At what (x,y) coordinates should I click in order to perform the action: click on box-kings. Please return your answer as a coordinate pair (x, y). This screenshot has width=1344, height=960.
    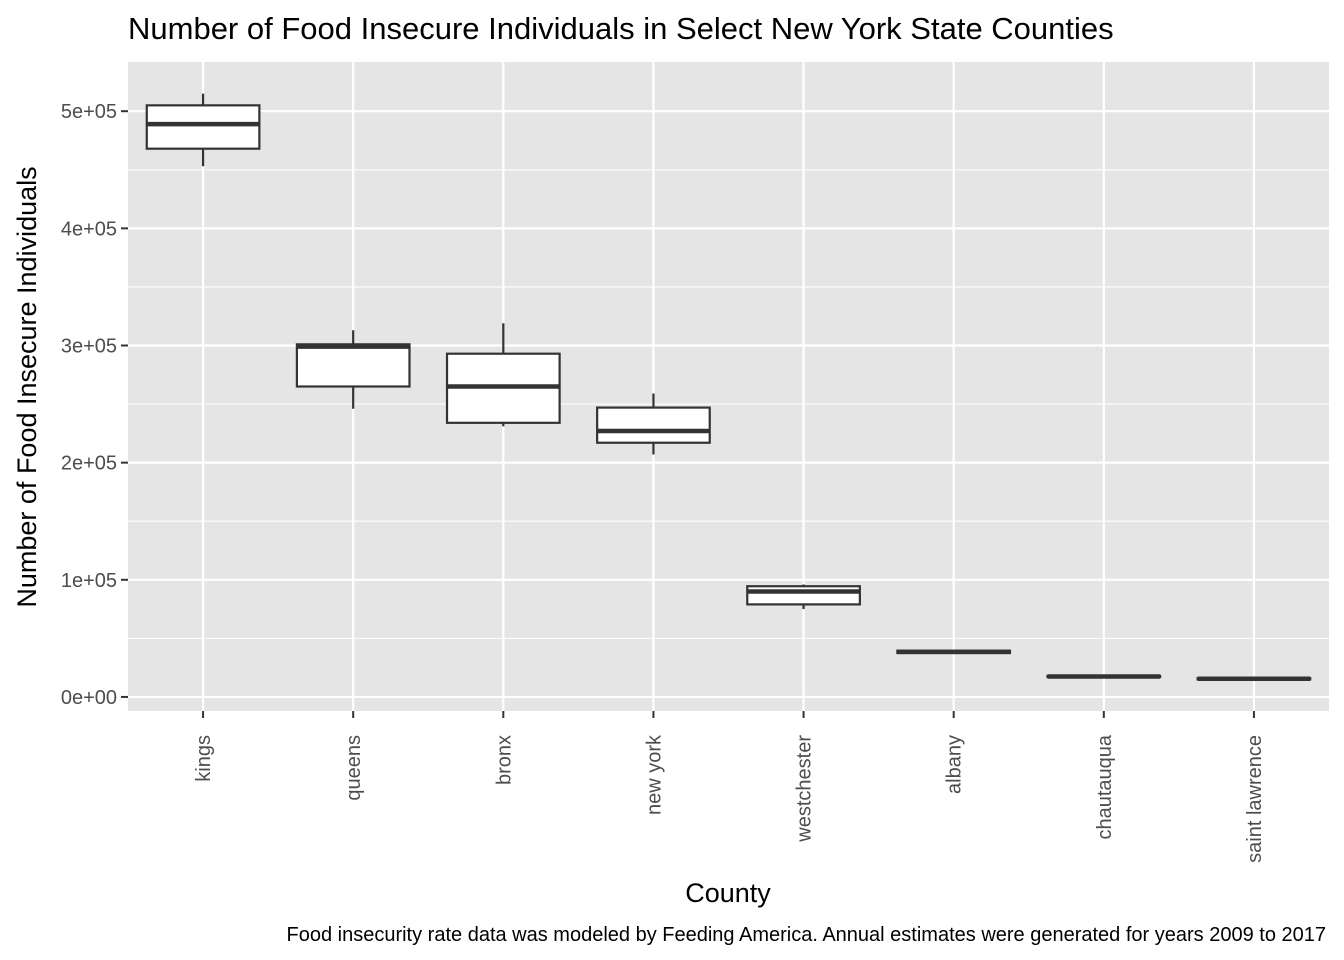
    Looking at the image, I should click on (203, 130).